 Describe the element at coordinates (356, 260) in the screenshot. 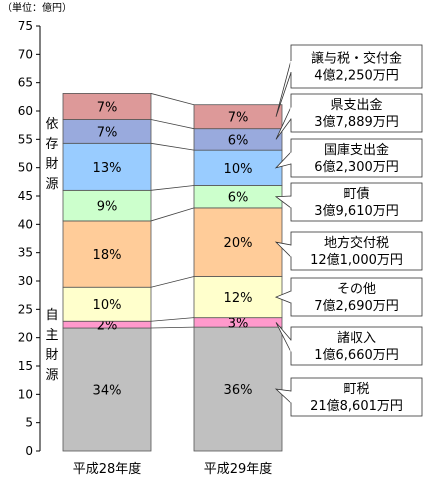

I see `callout-amount: 12億1,000万円` at that location.